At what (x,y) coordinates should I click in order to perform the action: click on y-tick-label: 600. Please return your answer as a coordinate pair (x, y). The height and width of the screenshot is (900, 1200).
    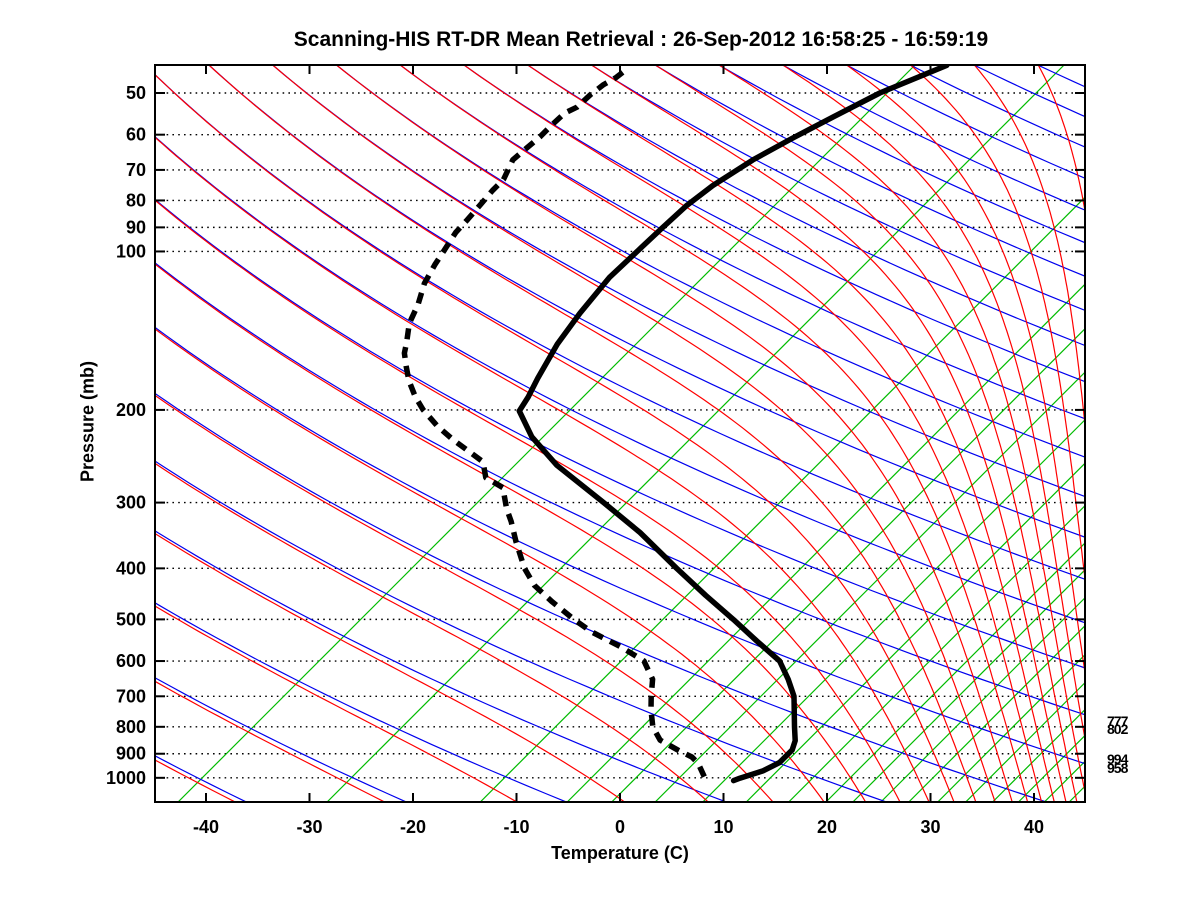
    Looking at the image, I should click on (131, 661).